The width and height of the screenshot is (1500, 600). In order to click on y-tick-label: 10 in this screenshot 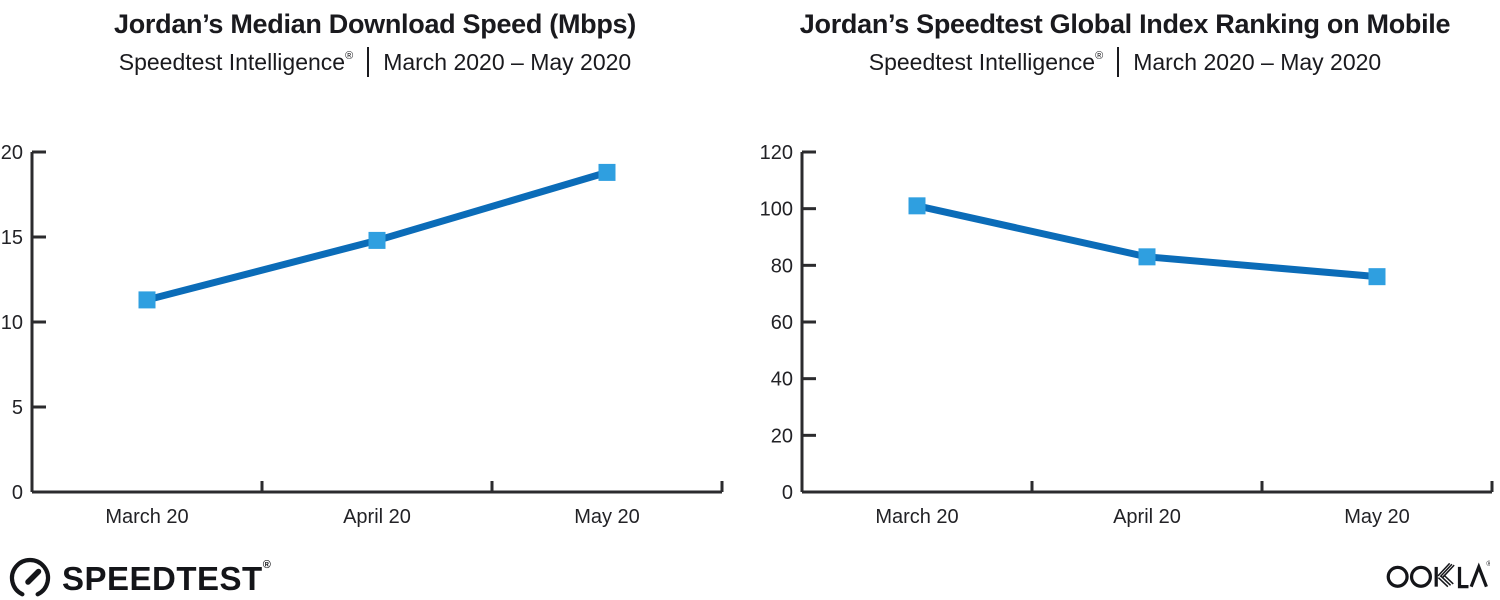, I will do `click(12, 323)`.